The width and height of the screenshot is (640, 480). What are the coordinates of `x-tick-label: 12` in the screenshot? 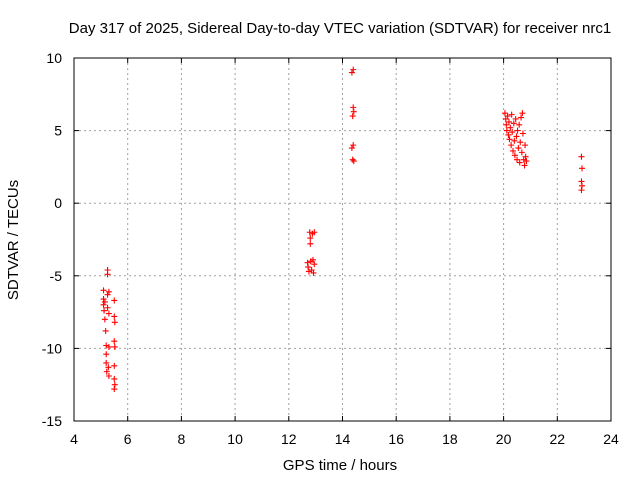 It's located at (289, 439).